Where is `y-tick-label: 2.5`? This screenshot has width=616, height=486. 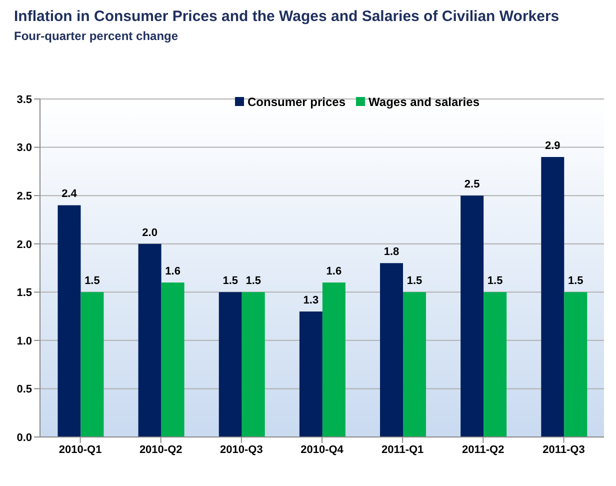
y-tick-label: 2.5 is located at coordinates (24, 196).